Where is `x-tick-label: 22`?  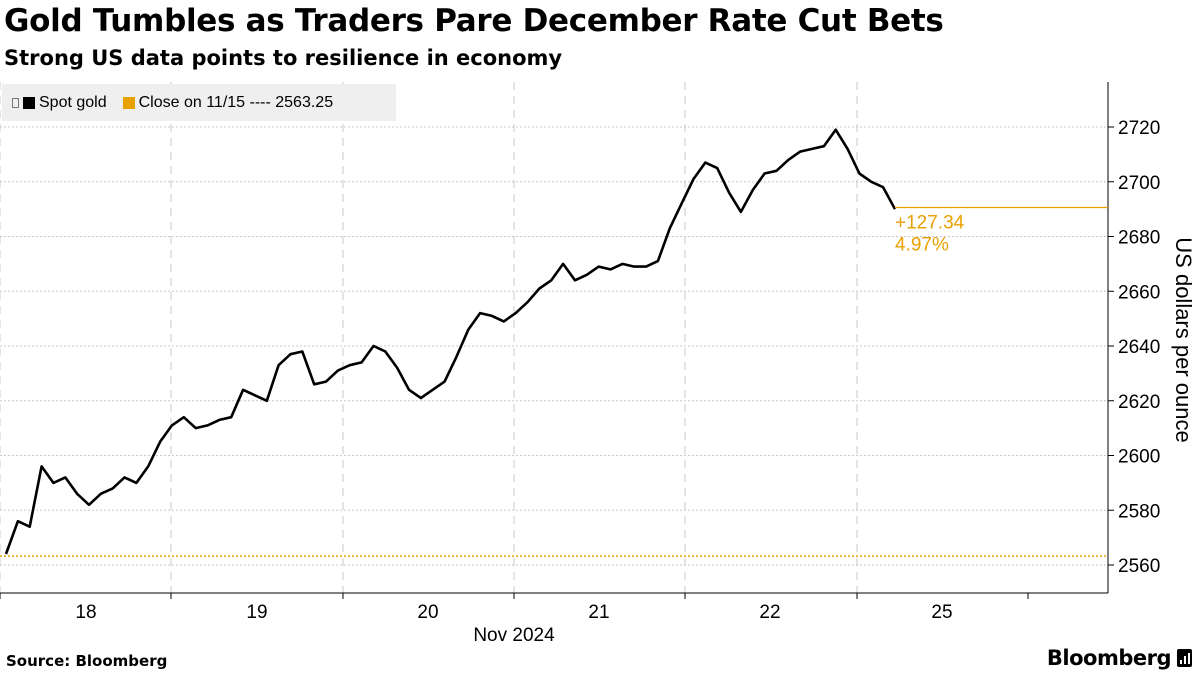
x-tick-label: 22 is located at coordinates (769, 612).